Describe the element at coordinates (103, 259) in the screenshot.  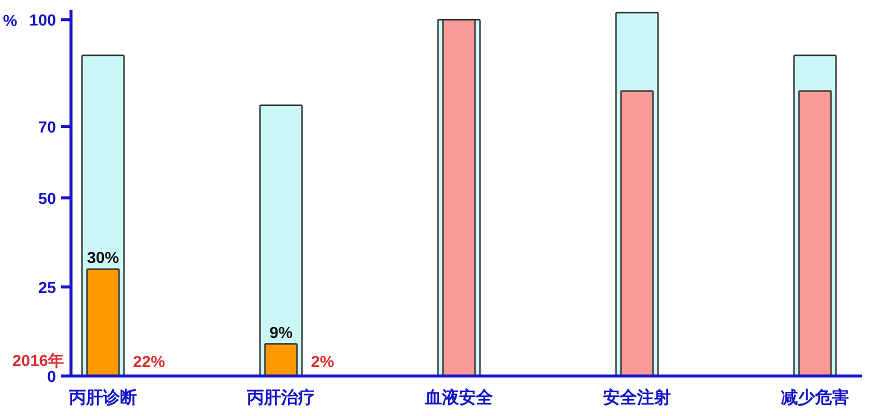
I see `data-label: 30%` at that location.